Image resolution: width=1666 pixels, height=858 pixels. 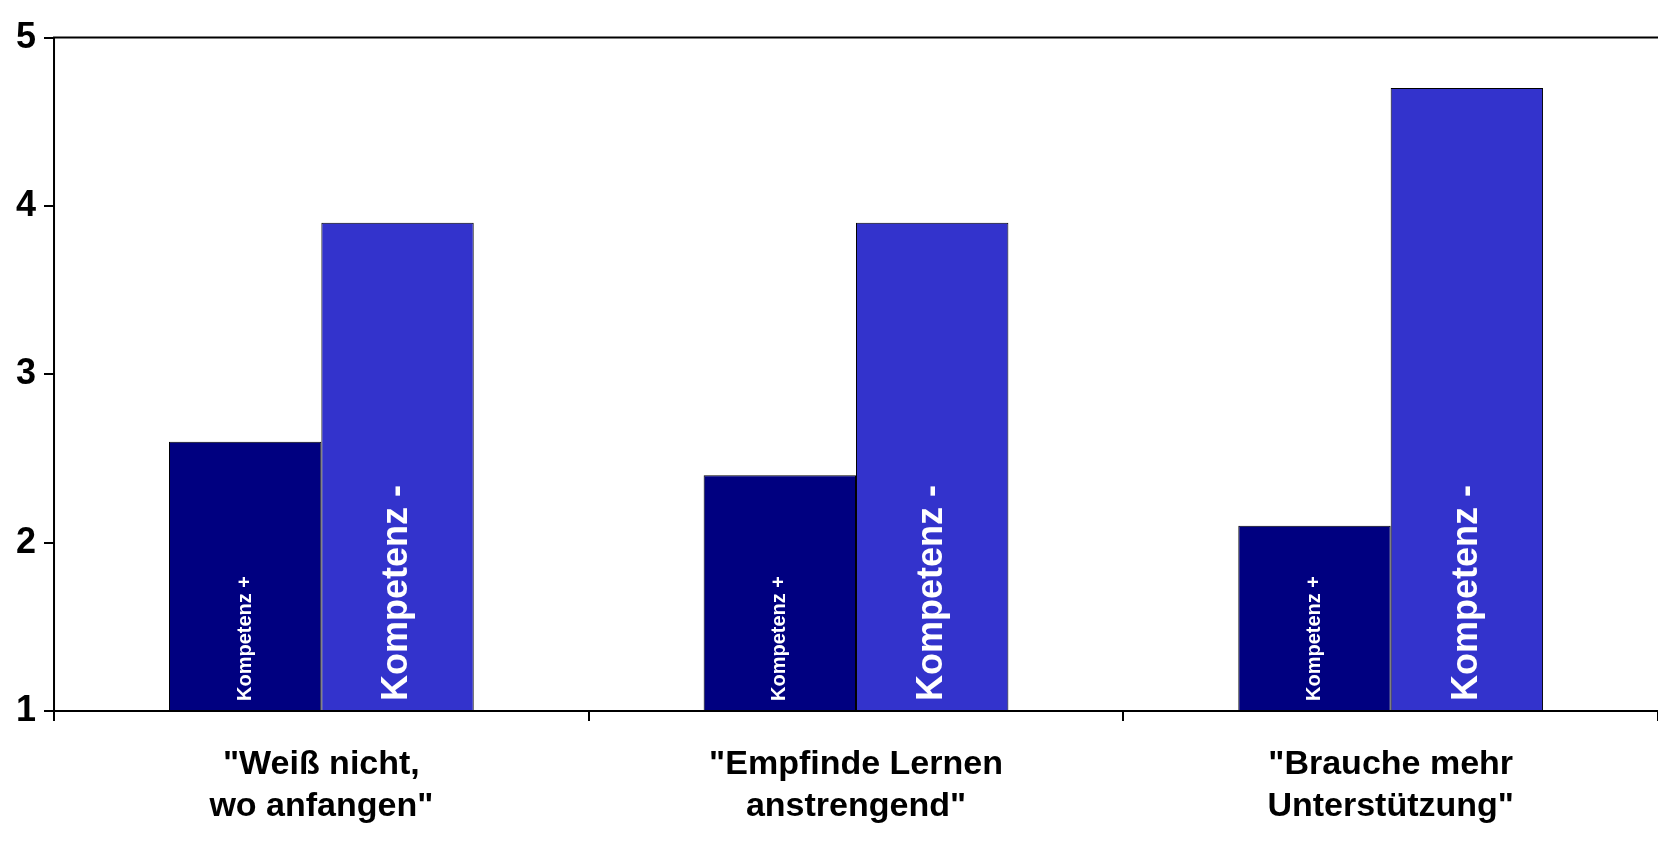 I want to click on y-tick-label: 1, so click(x=26, y=708).